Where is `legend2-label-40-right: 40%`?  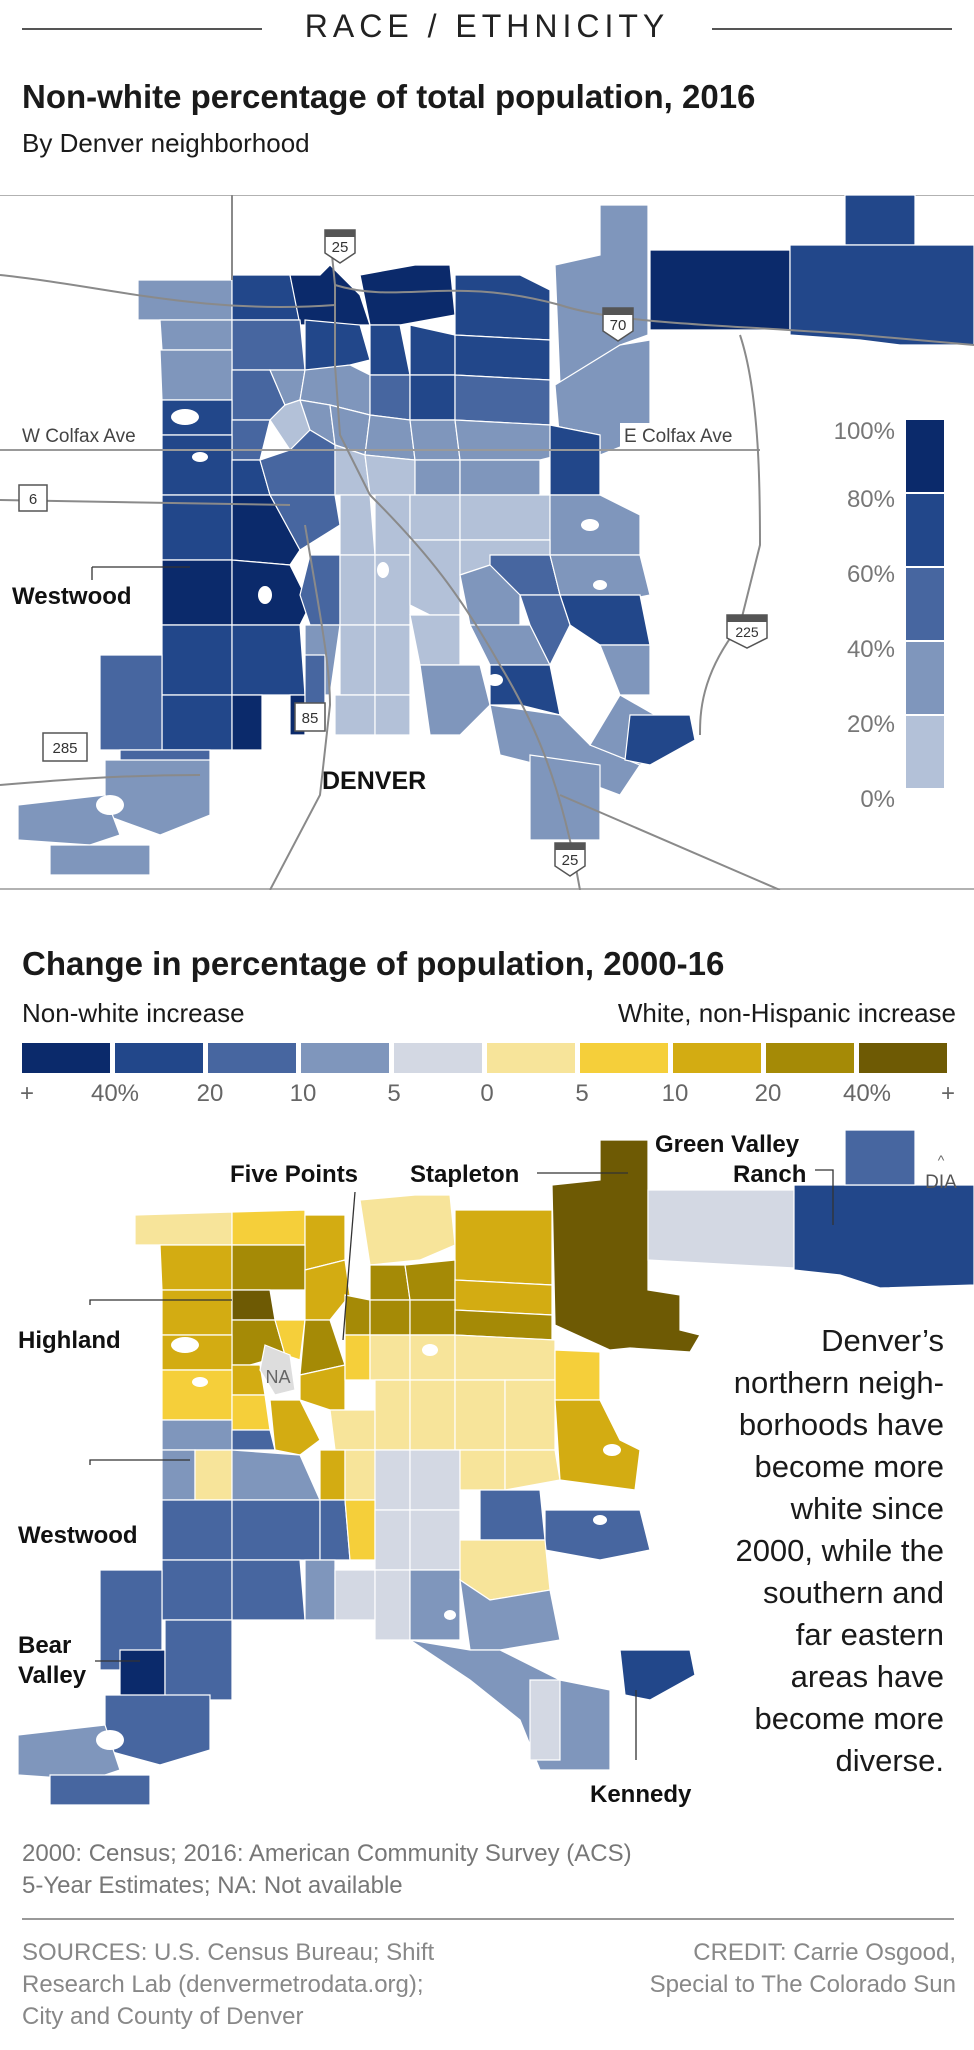
legend2-label-40-right: 40% is located at coordinates (867, 1093).